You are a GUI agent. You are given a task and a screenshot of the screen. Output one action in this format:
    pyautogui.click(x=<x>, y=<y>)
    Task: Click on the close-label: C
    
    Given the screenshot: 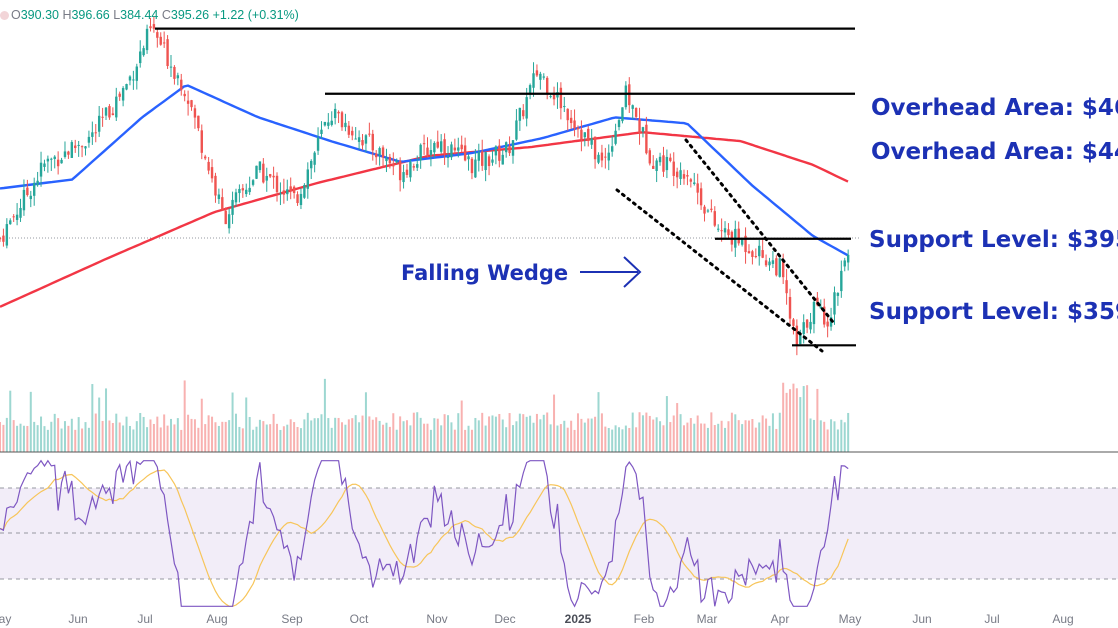 What is the action you would take?
    pyautogui.click(x=166, y=15)
    